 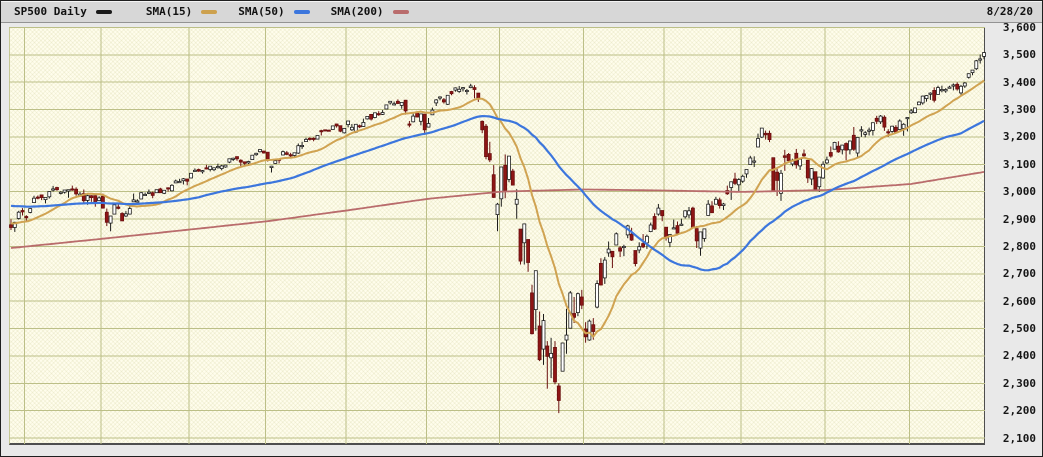 What do you see at coordinates (1019, 383) in the screenshot?
I see `y-axis-label: 2,300` at bounding box center [1019, 383].